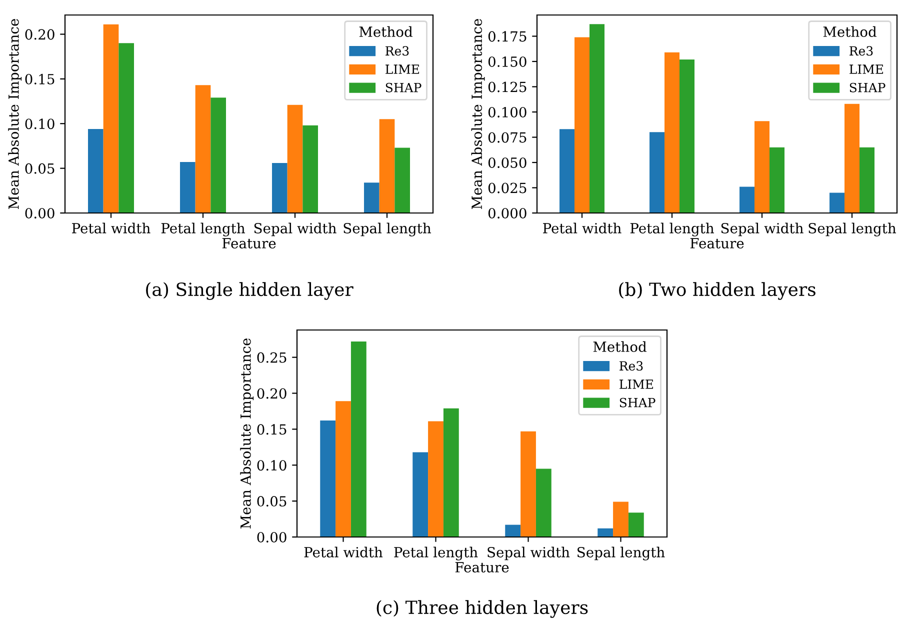 The width and height of the screenshot is (901, 626). Describe the element at coordinates (271, 357) in the screenshot. I see `y-tick-label: 0.25` at that location.